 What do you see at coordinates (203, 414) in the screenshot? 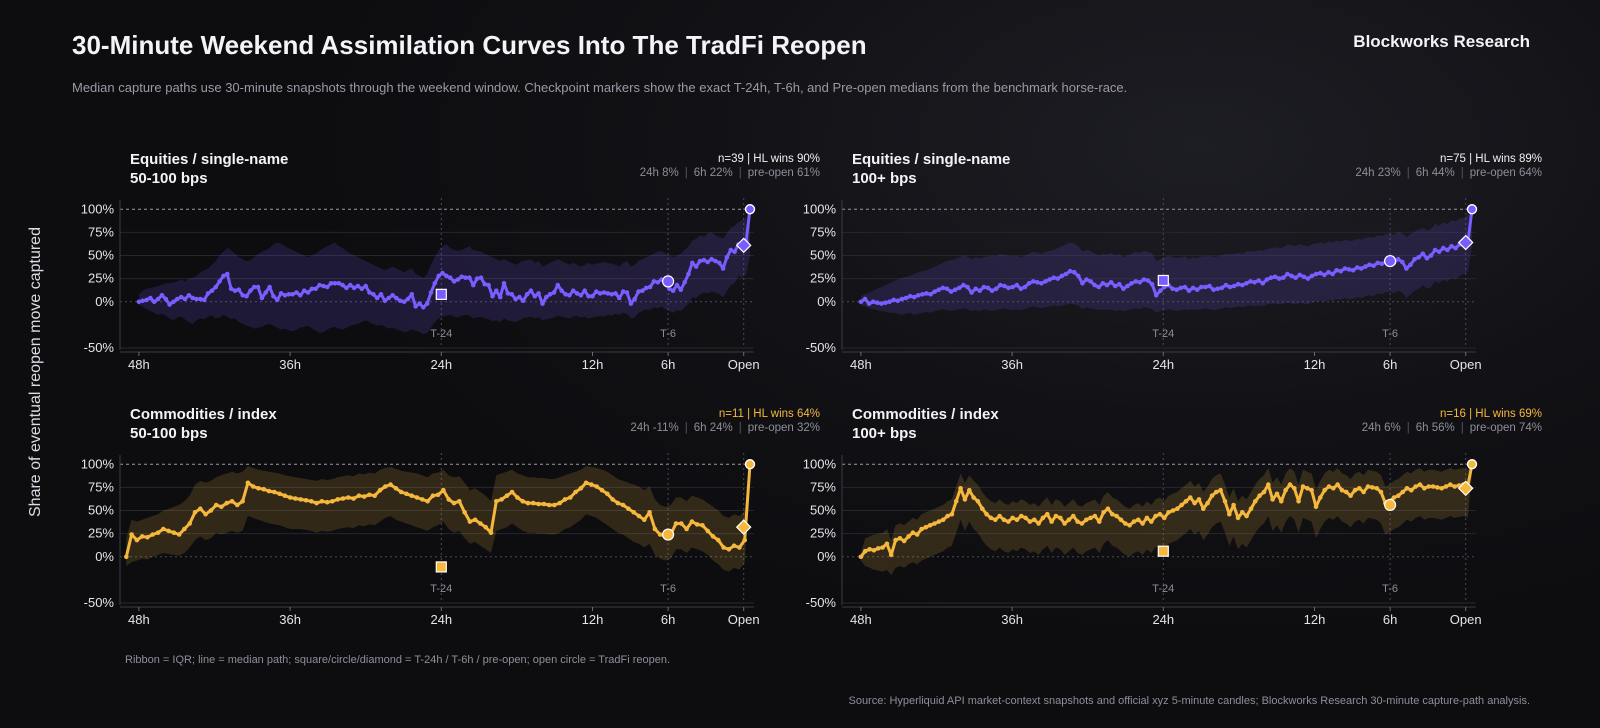
I see `panel-title-line1: Commodities / index` at bounding box center [203, 414].